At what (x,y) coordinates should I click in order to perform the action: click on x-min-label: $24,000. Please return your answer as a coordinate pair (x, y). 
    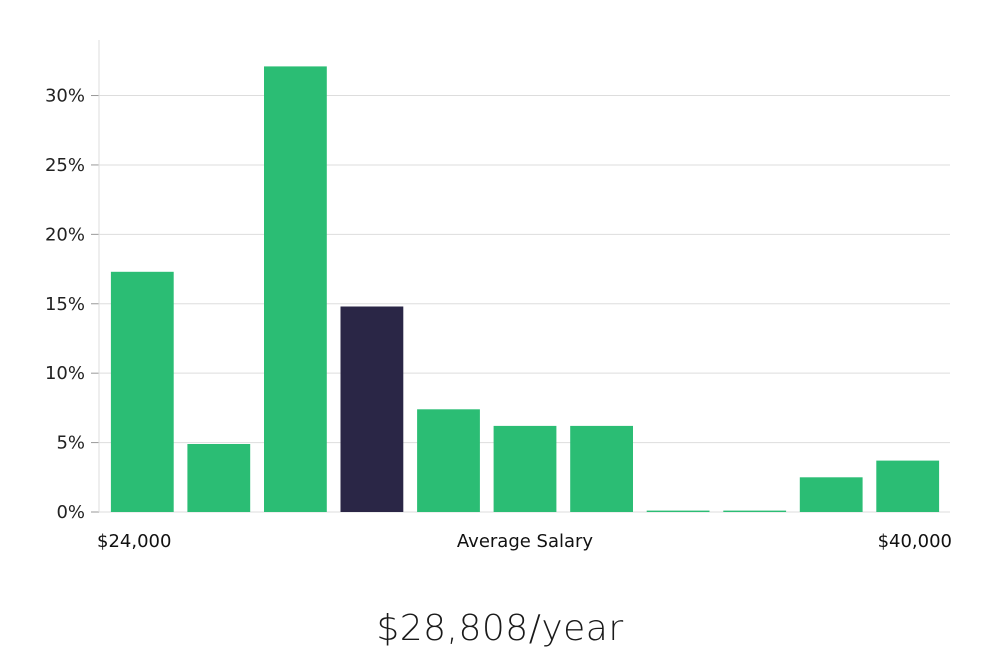
    Looking at the image, I should click on (134, 541).